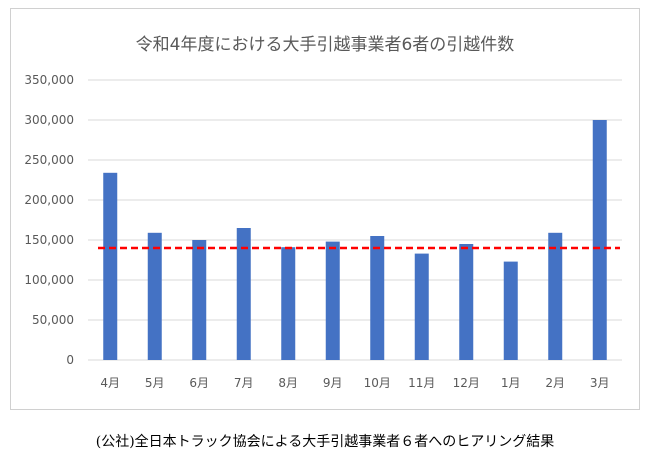  Describe the element at coordinates (288, 383) in the screenshot. I see `x-tick-label: 8月` at that location.